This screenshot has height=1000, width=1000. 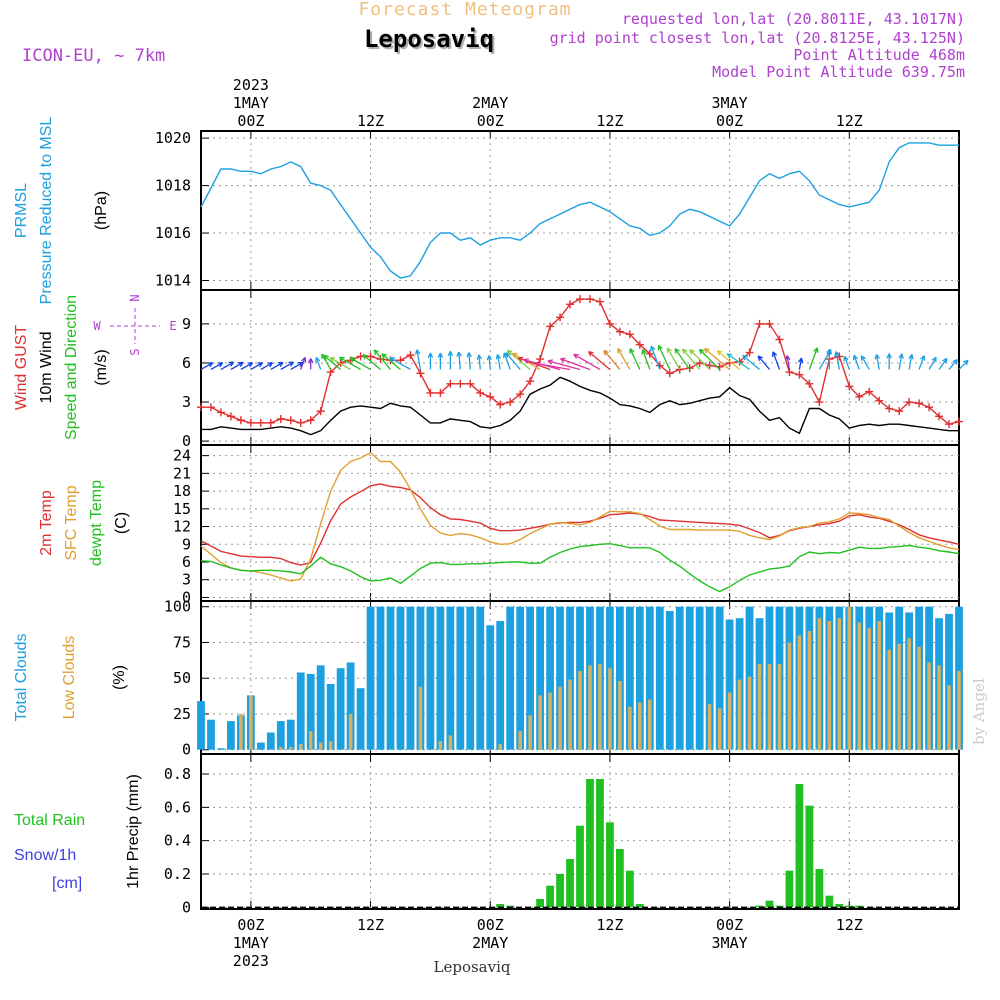 I want to click on tick-label-y: 0.8, so click(x=177, y=774).